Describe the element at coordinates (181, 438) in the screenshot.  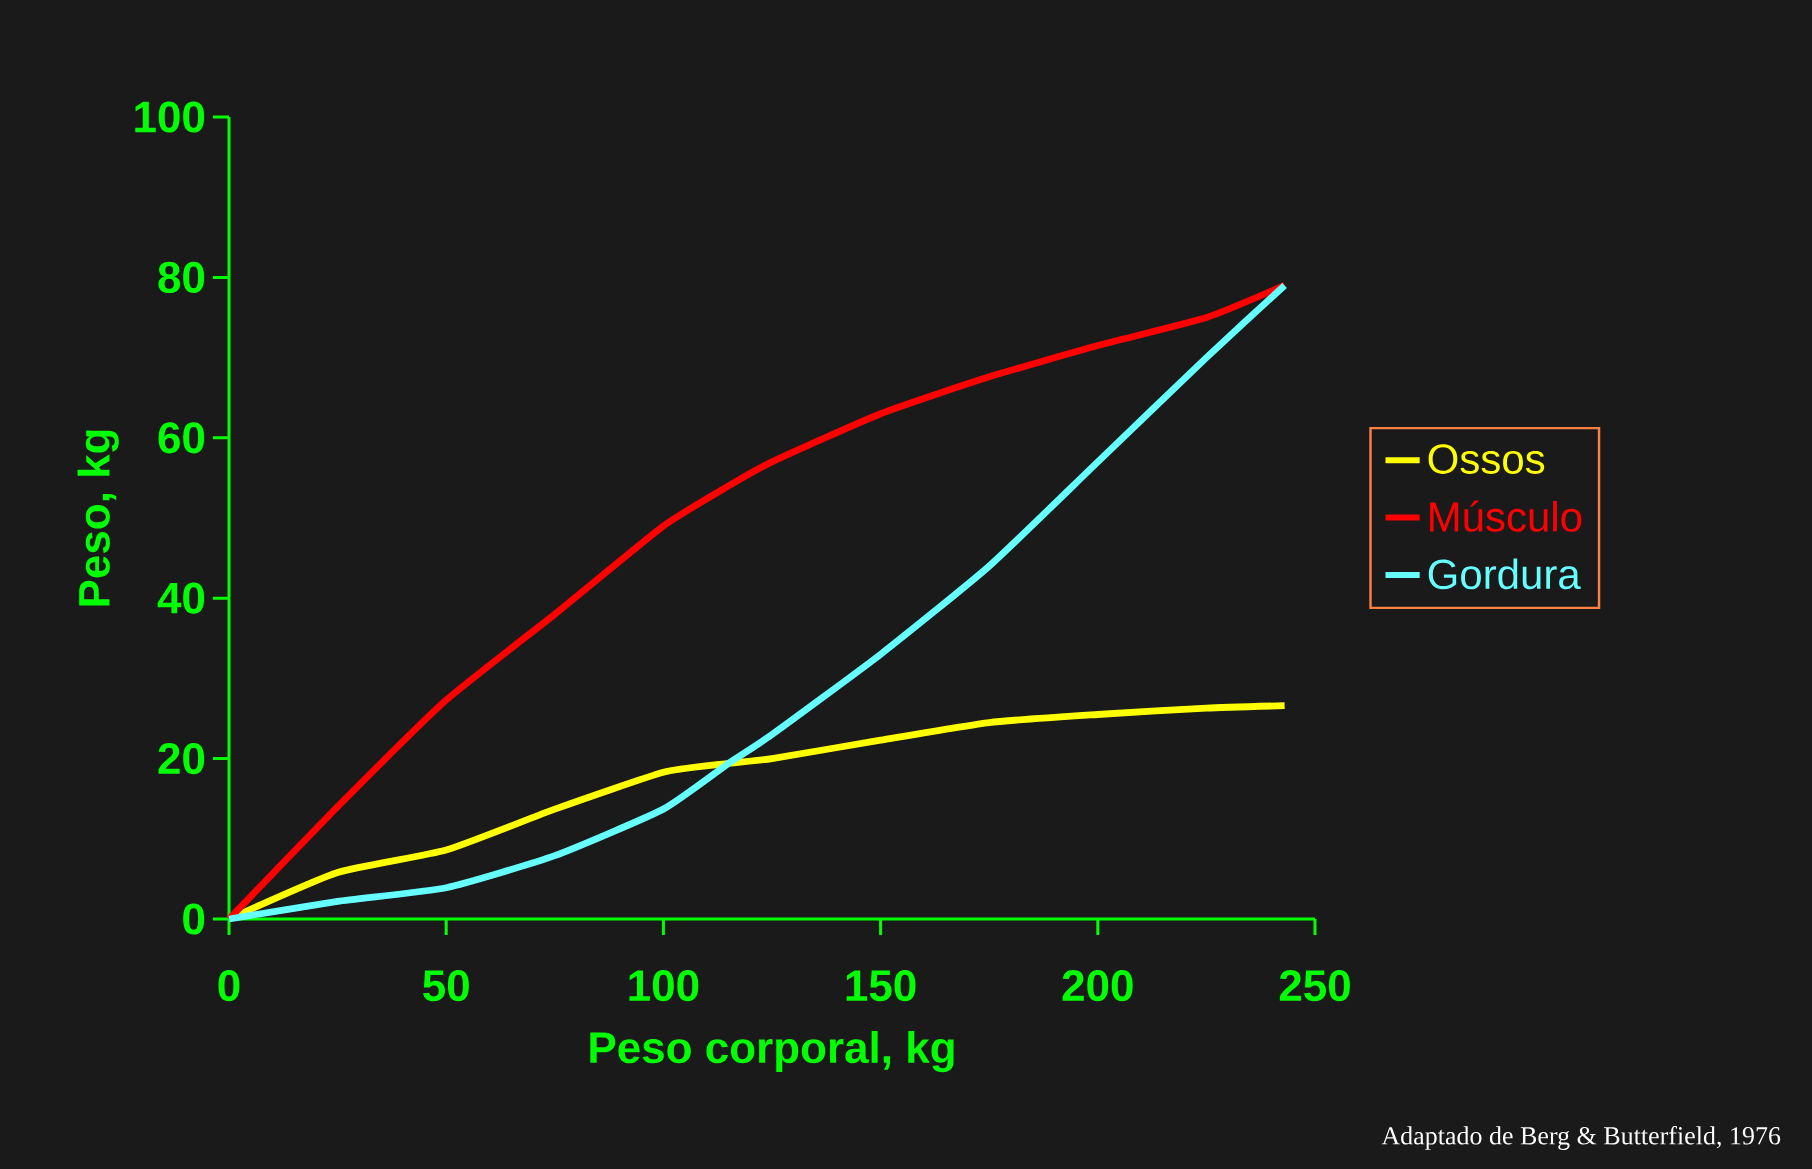
I see `y-tick-label: 60` at that location.